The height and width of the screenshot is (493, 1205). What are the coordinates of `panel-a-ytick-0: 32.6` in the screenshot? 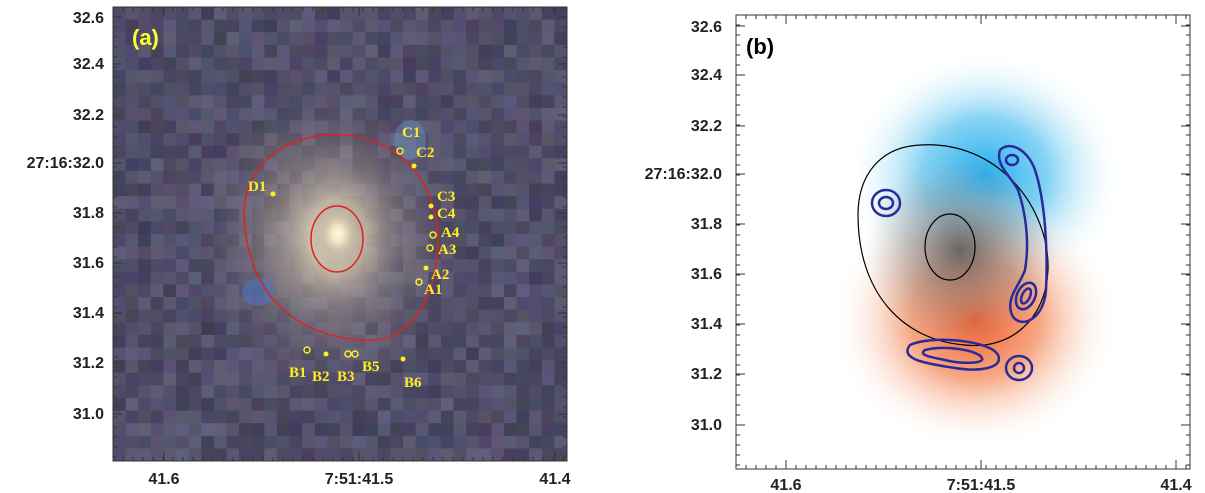 It's located at (88, 18).